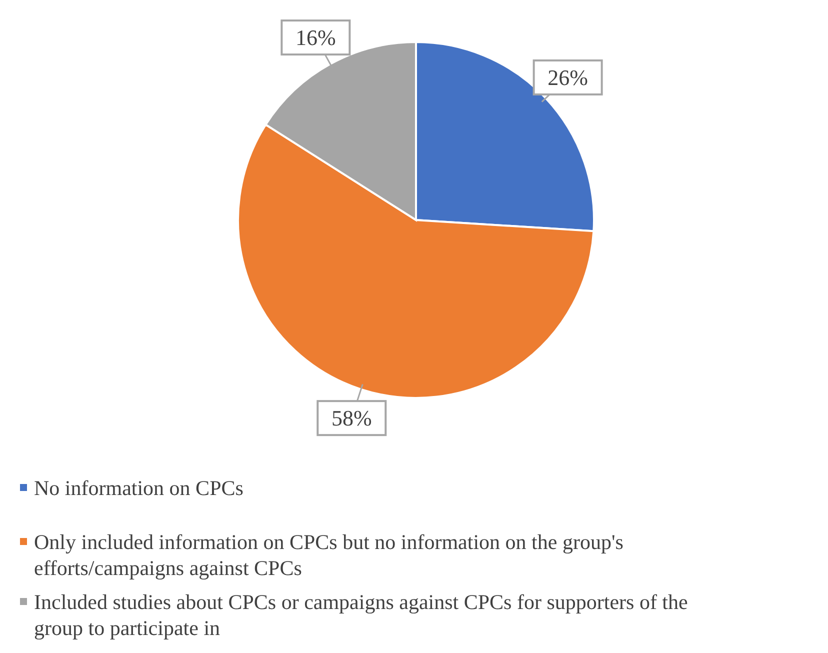  Describe the element at coordinates (139, 488) in the screenshot. I see `legend-label: No information on CPCs` at that location.